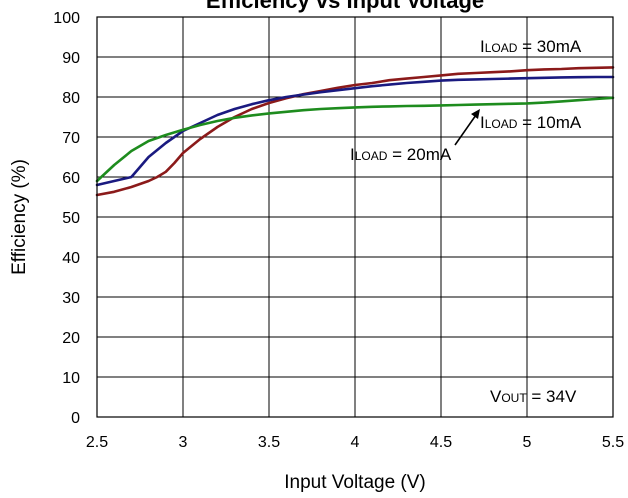 Image resolution: width=628 pixels, height=498 pixels. What do you see at coordinates (75, 418) in the screenshot?
I see `y-tick-label: 0` at bounding box center [75, 418].